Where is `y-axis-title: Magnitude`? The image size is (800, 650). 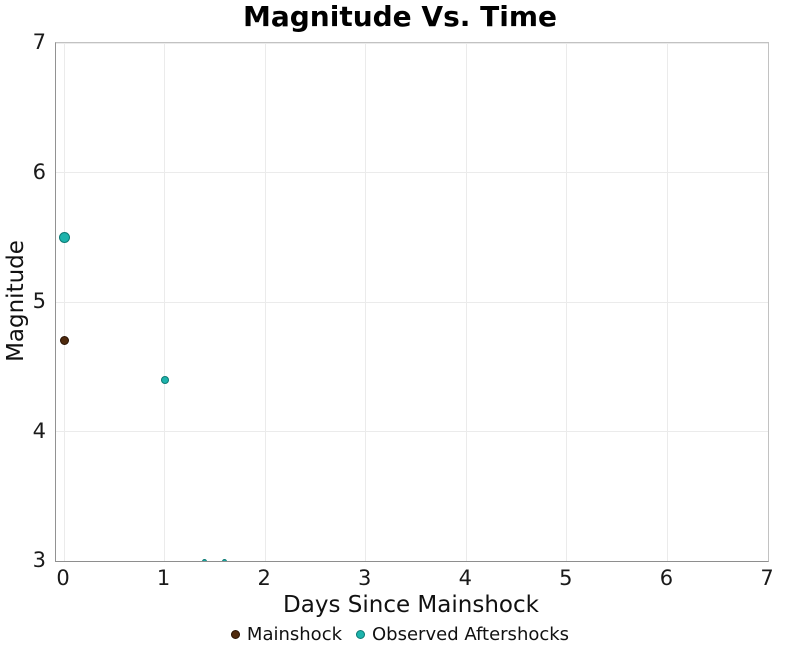
y-axis-title: Magnitude is located at coordinates (16, 301).